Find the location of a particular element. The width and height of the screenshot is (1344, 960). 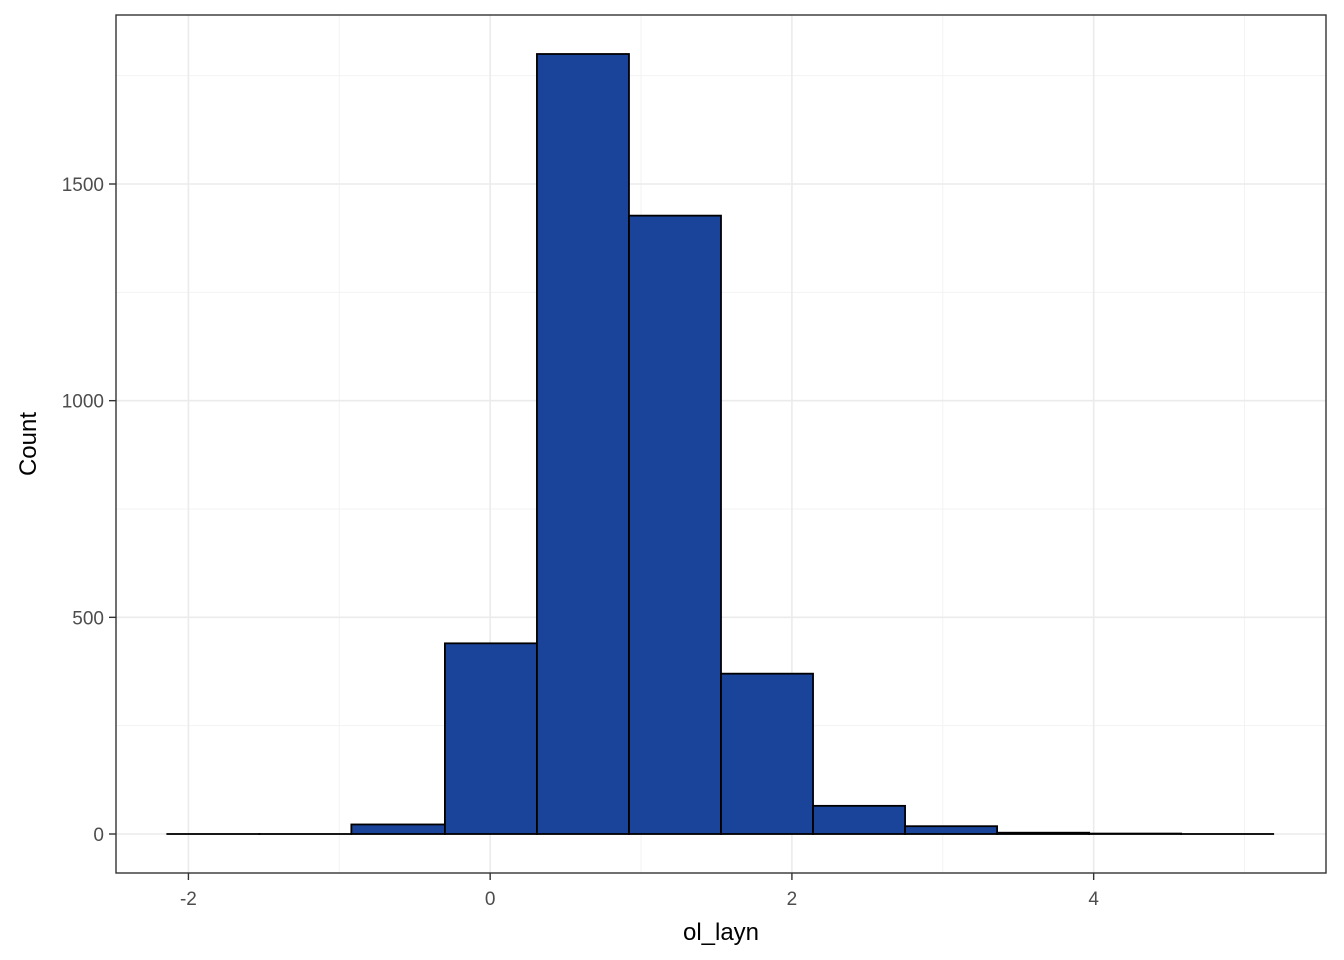

x-tick-label: 4 is located at coordinates (1093, 899).